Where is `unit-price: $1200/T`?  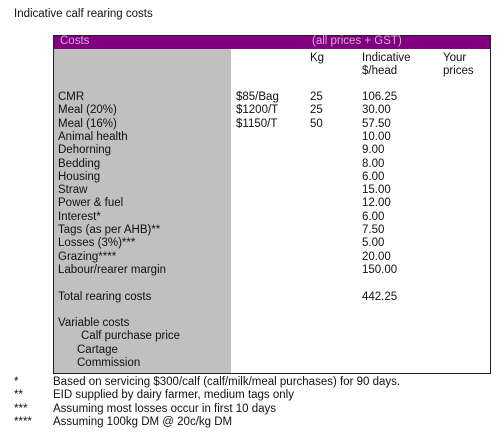 unit-price: $1200/T is located at coordinates (257, 110).